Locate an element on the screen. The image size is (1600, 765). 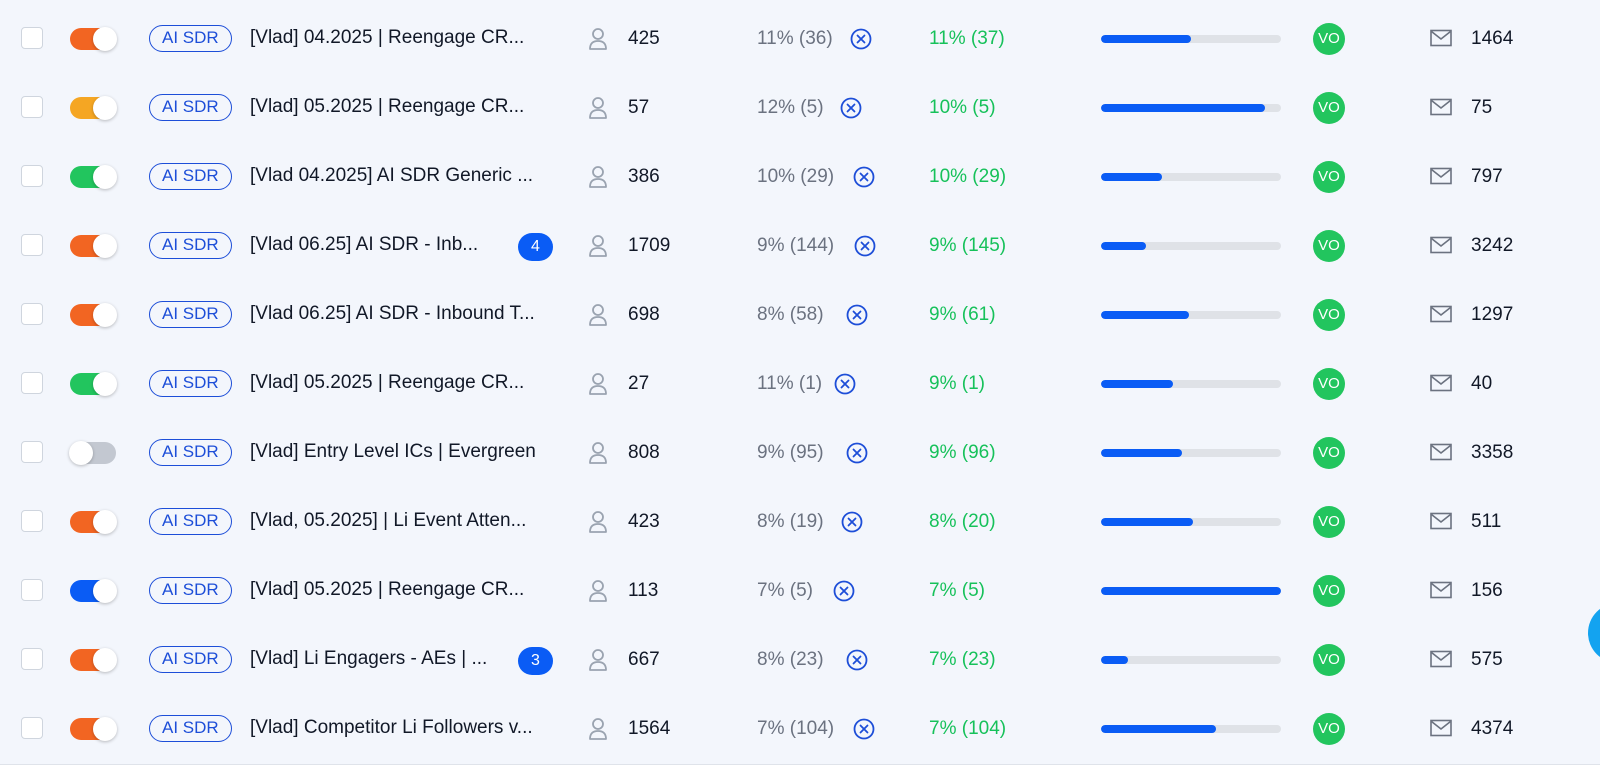
reply-rate: 7% (5) is located at coordinates (957, 590).